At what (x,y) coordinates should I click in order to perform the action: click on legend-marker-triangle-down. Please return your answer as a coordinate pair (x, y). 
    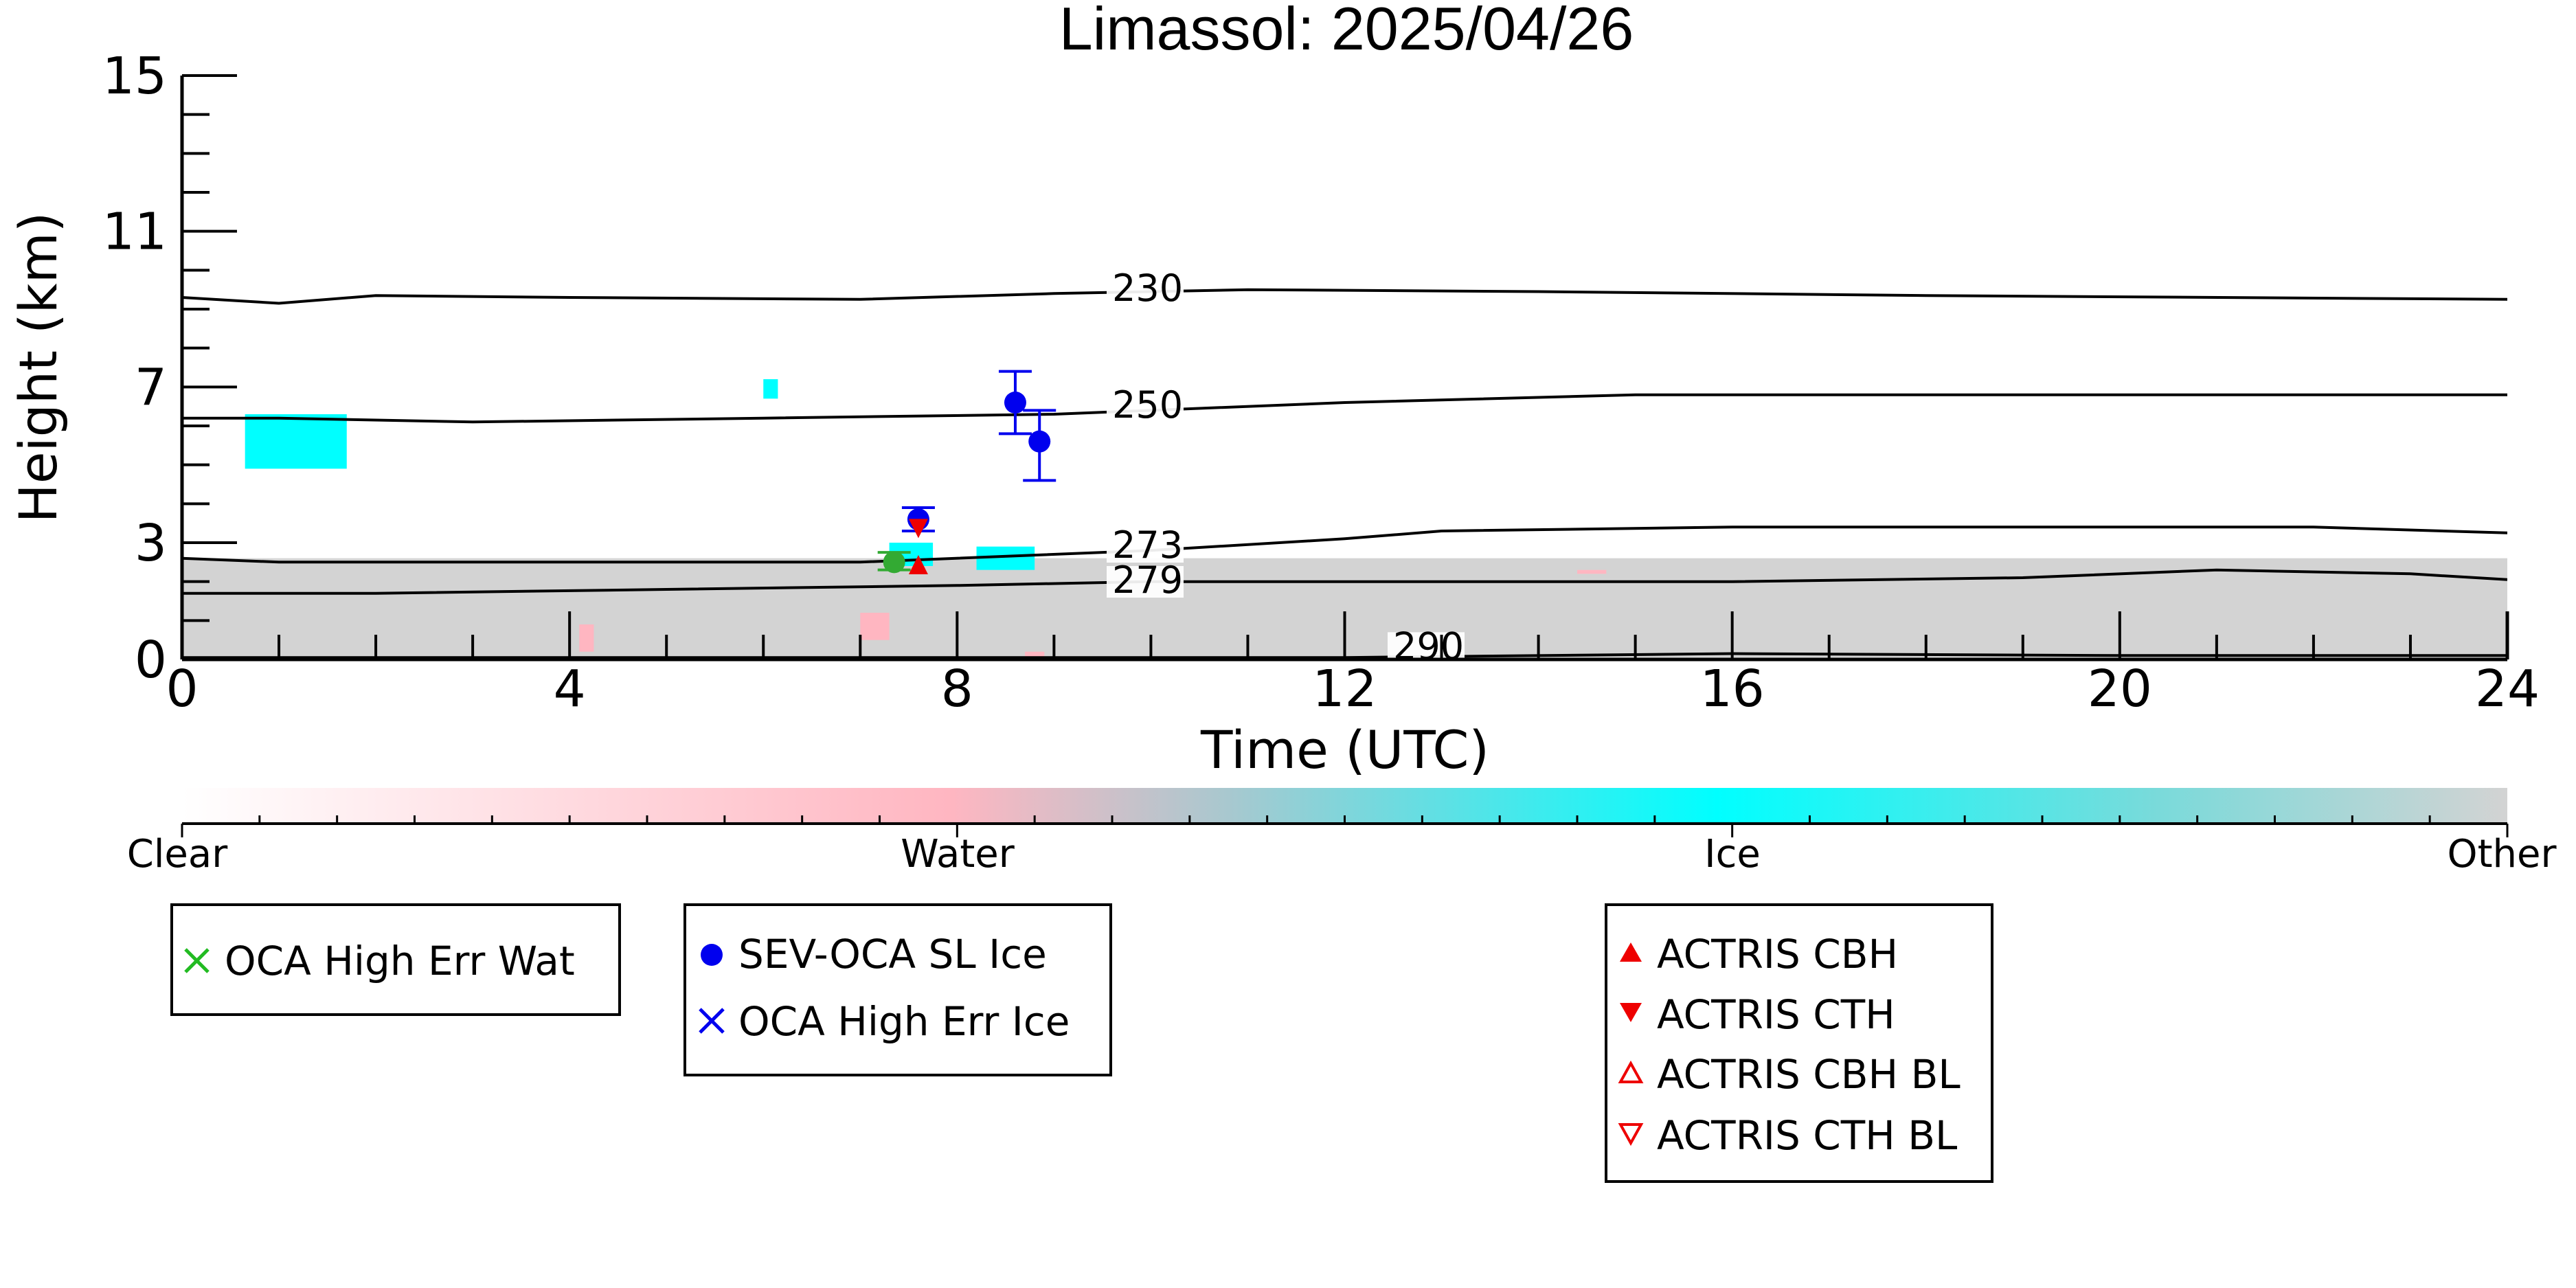
    Looking at the image, I should click on (1631, 1012).